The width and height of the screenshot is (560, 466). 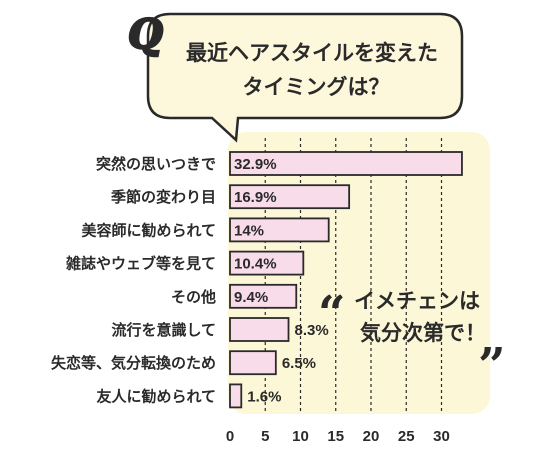 What do you see at coordinates (312, 53) in the screenshot?
I see `question-line-1: 最近ヘアスタイルを変えた` at bounding box center [312, 53].